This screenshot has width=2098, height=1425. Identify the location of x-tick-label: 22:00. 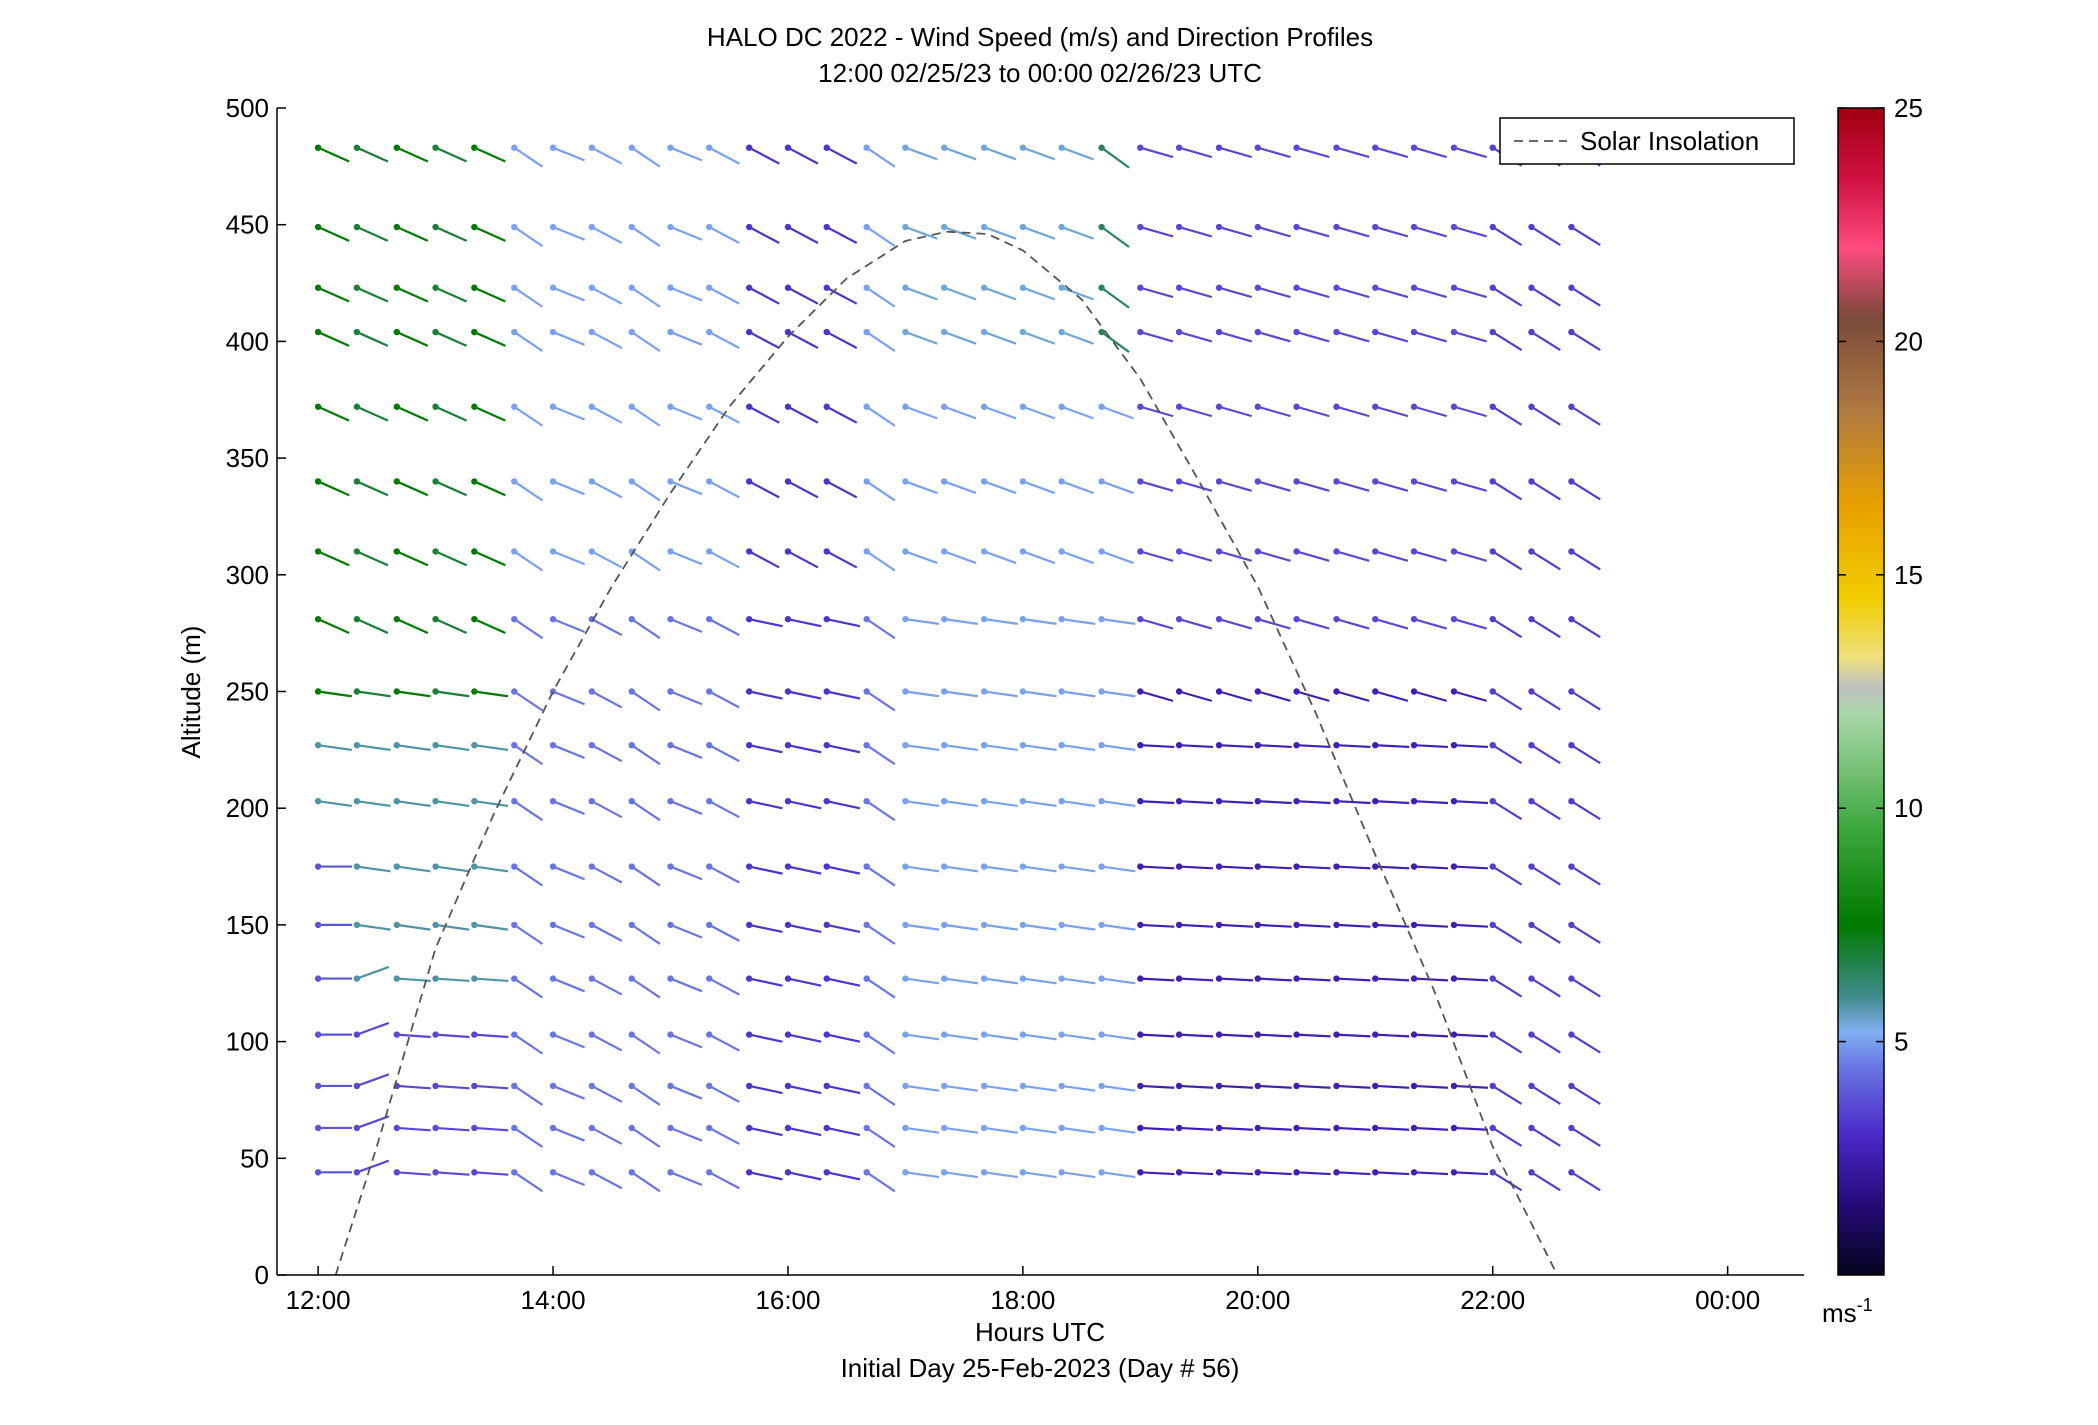
(1492, 1300).